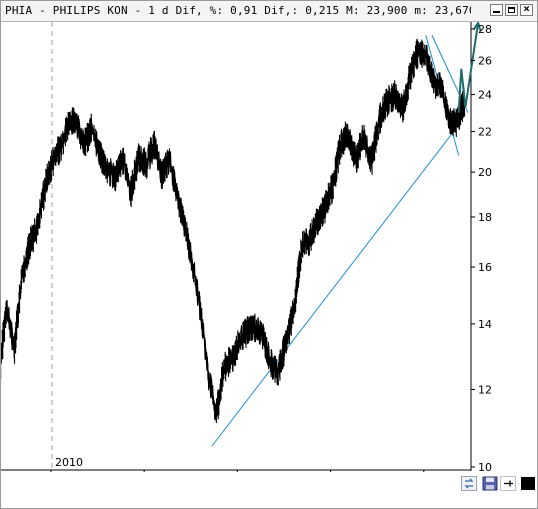  What do you see at coordinates (69, 462) in the screenshot?
I see `year-marker-label: 2010` at bounding box center [69, 462].